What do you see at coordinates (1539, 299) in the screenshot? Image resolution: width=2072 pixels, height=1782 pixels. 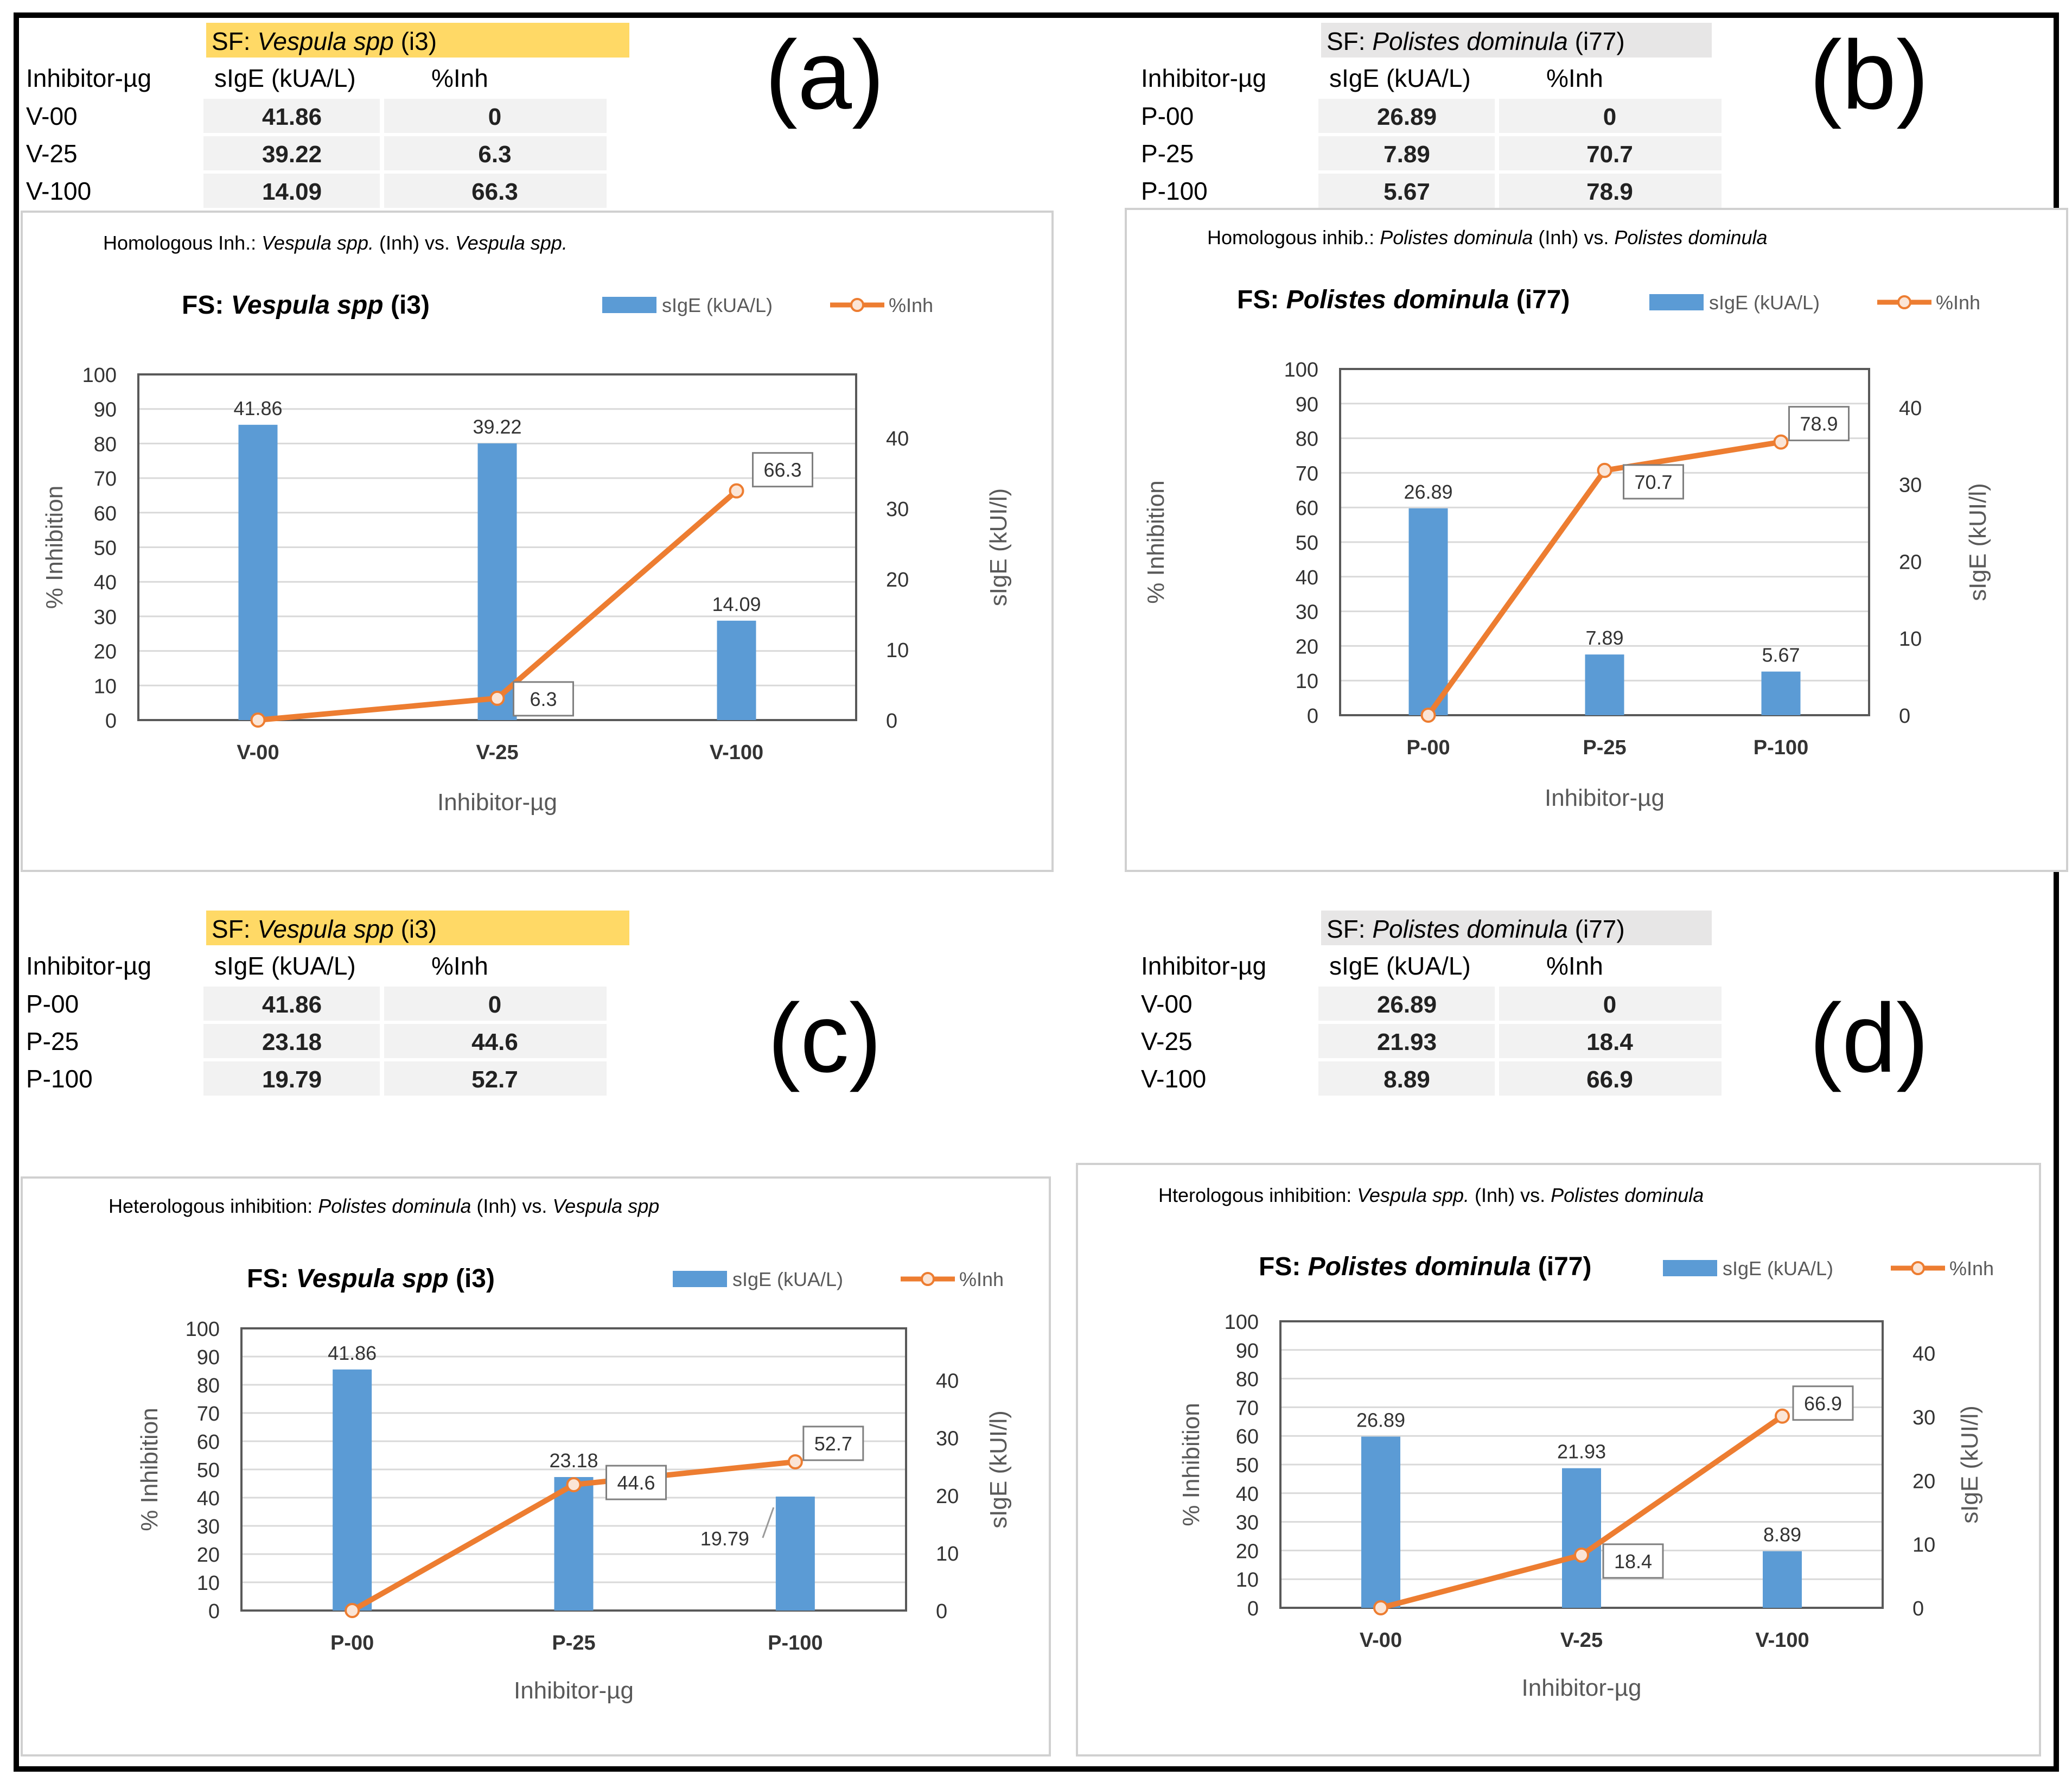 I see `title-code: (i77)` at bounding box center [1539, 299].